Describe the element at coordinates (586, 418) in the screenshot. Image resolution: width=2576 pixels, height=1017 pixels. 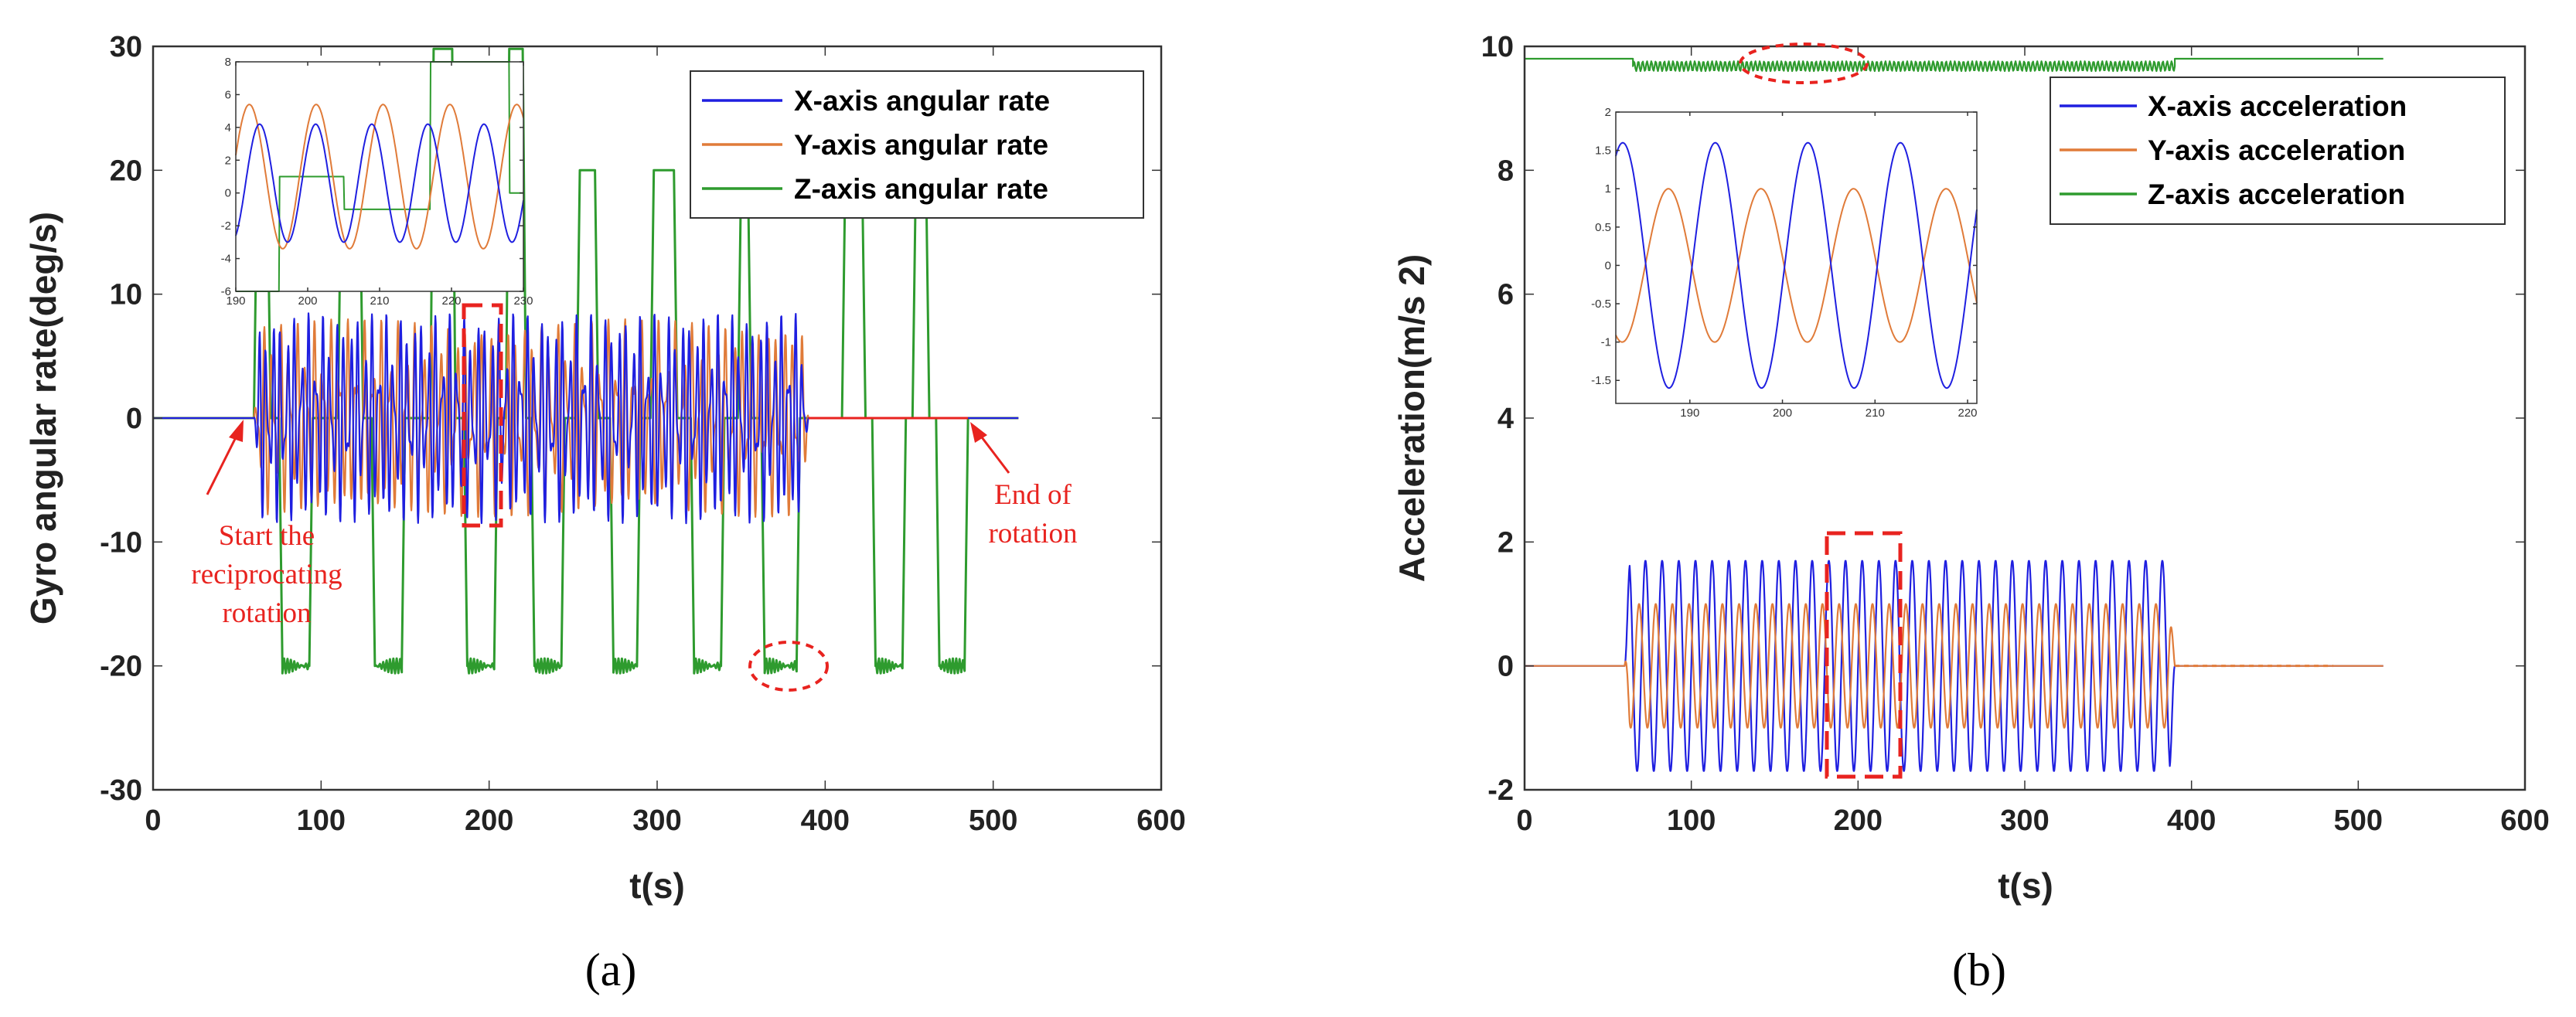
I see `series-line-x-angular` at that location.